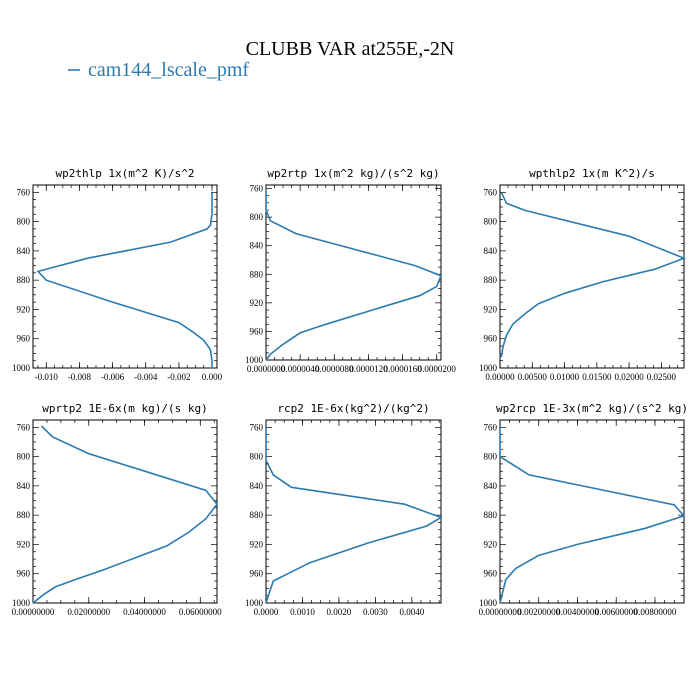 The height and width of the screenshot is (700, 700). What do you see at coordinates (411, 612) in the screenshot?
I see `x-tick-label: 0.0040` at bounding box center [411, 612].